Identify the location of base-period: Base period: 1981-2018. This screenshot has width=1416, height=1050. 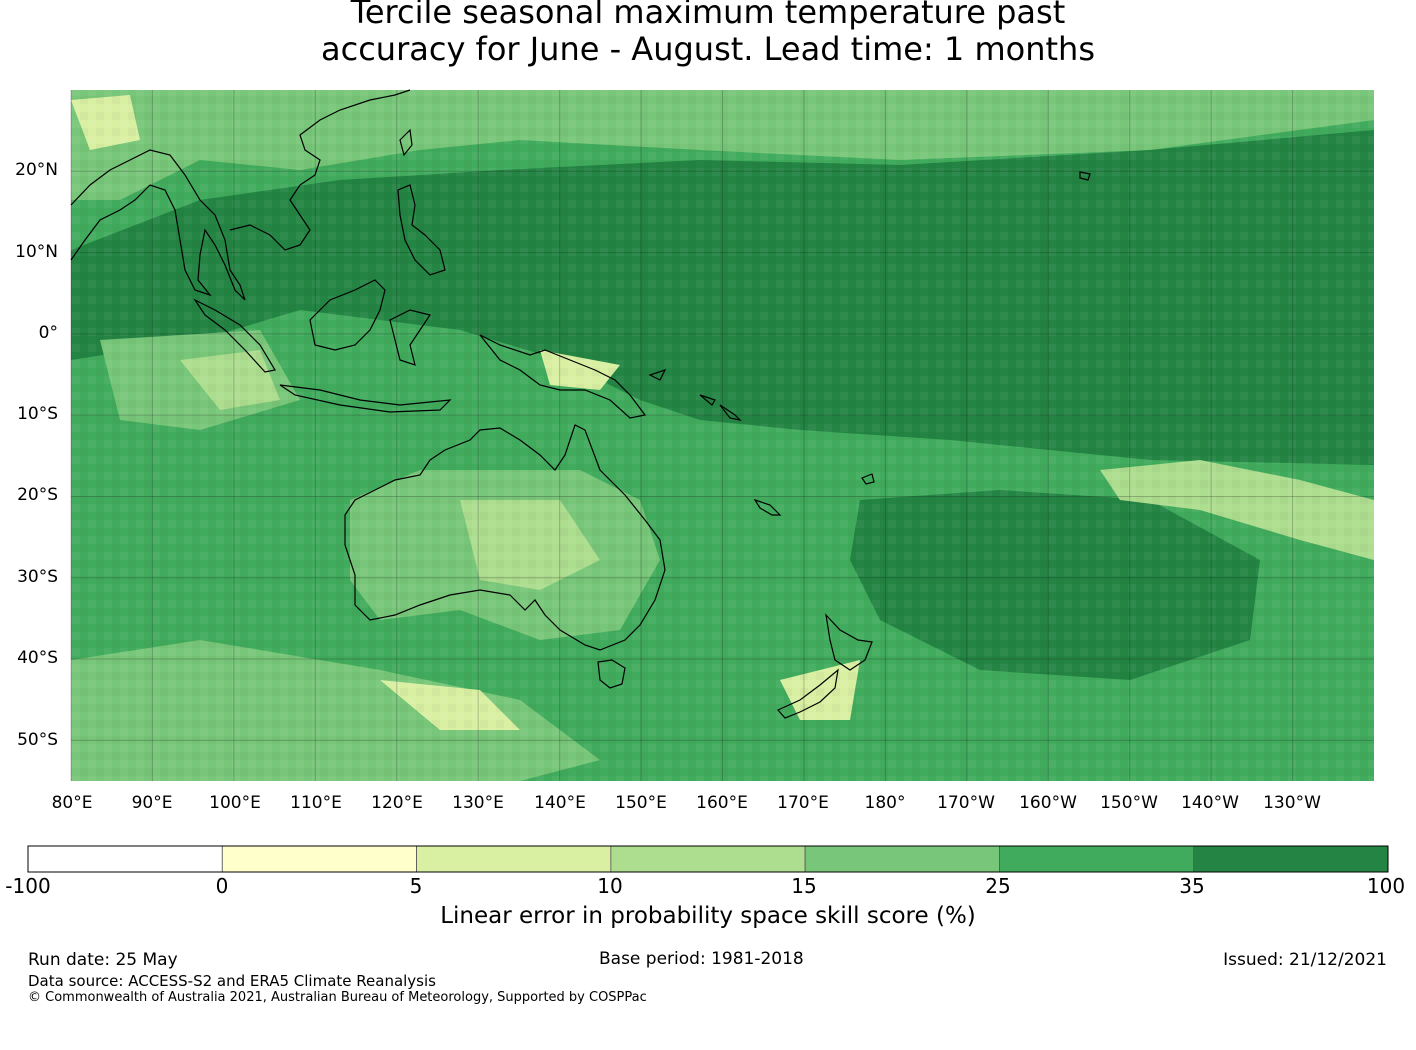
(701, 959).